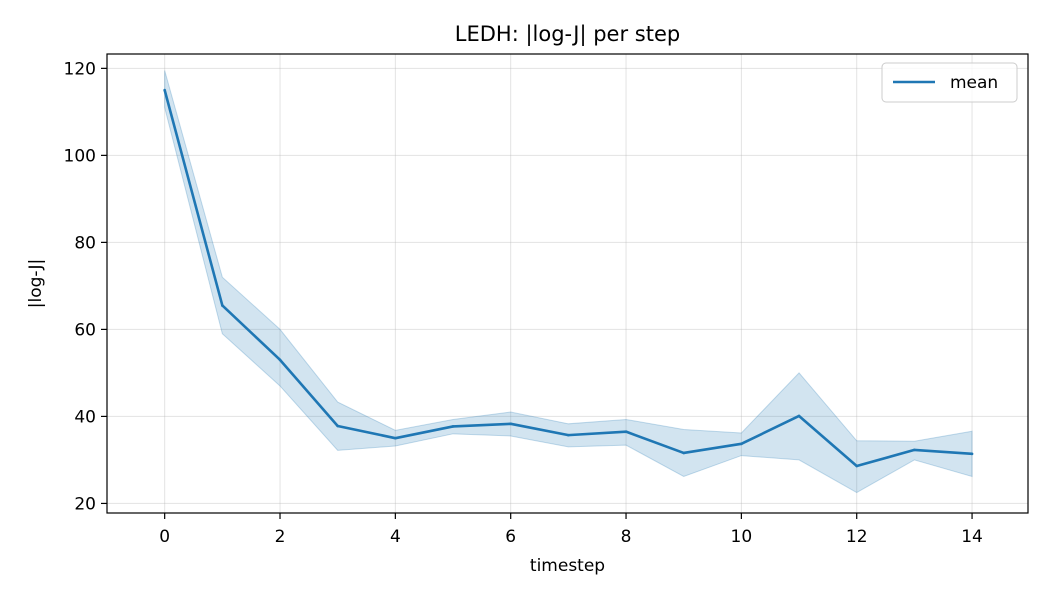 This screenshot has height=600, width=1050. Describe the element at coordinates (80, 69) in the screenshot. I see `y-tick-label: 120` at that location.